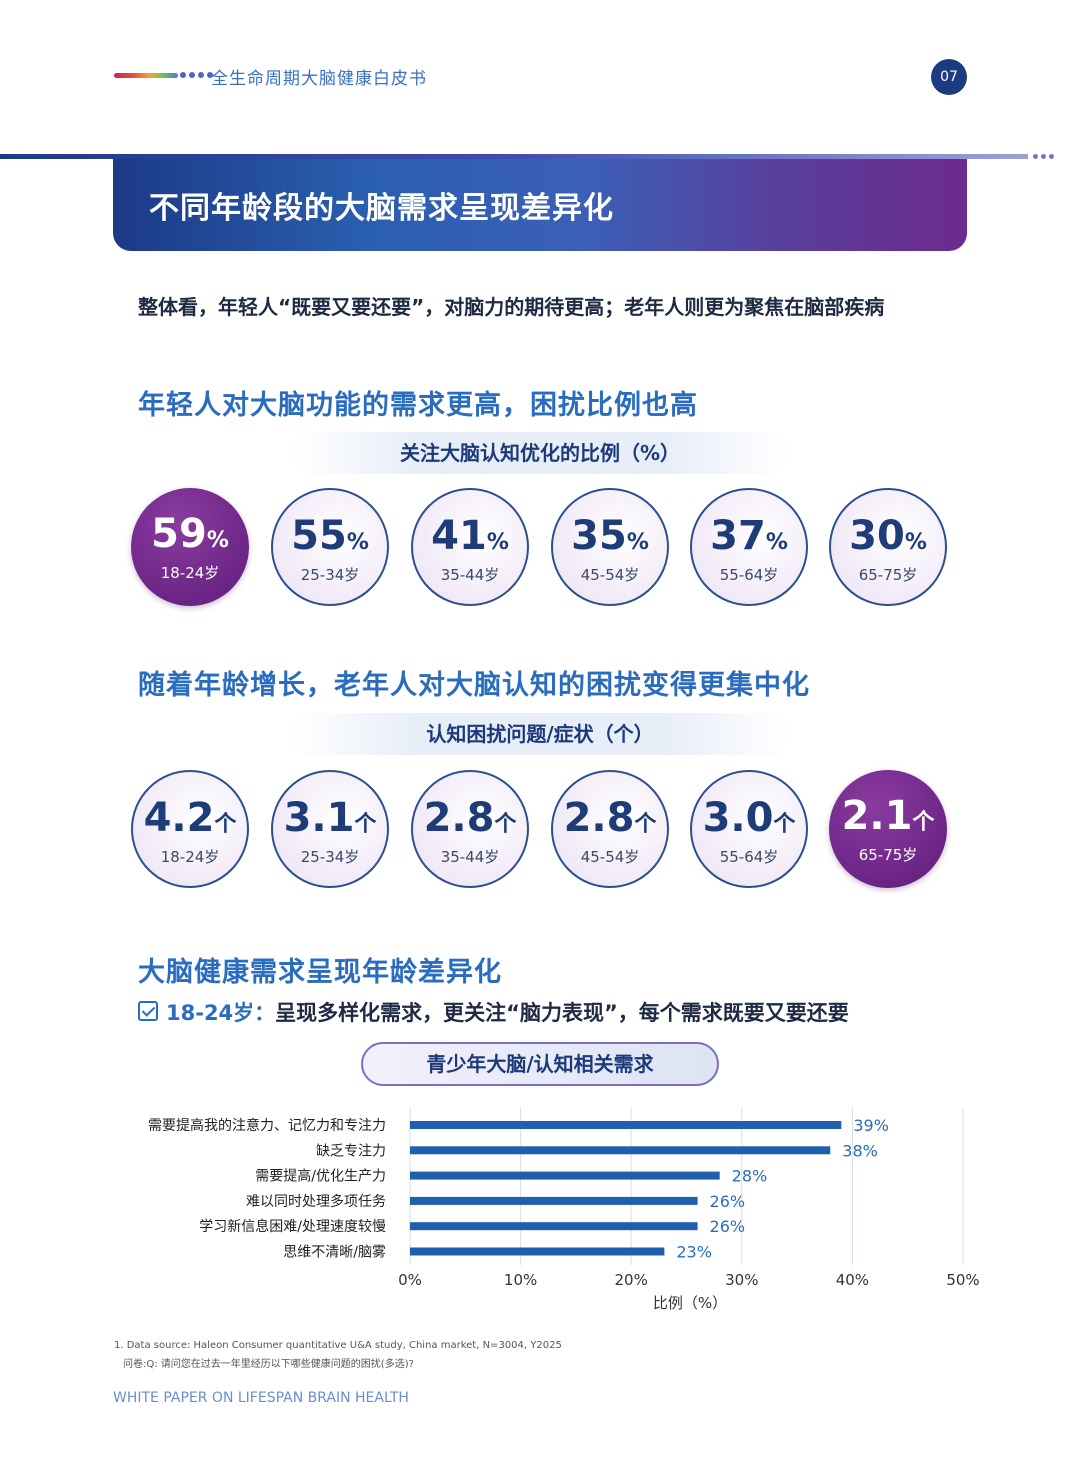  What do you see at coordinates (738, 536) in the screenshot?
I see `percent-number: 37` at bounding box center [738, 536].